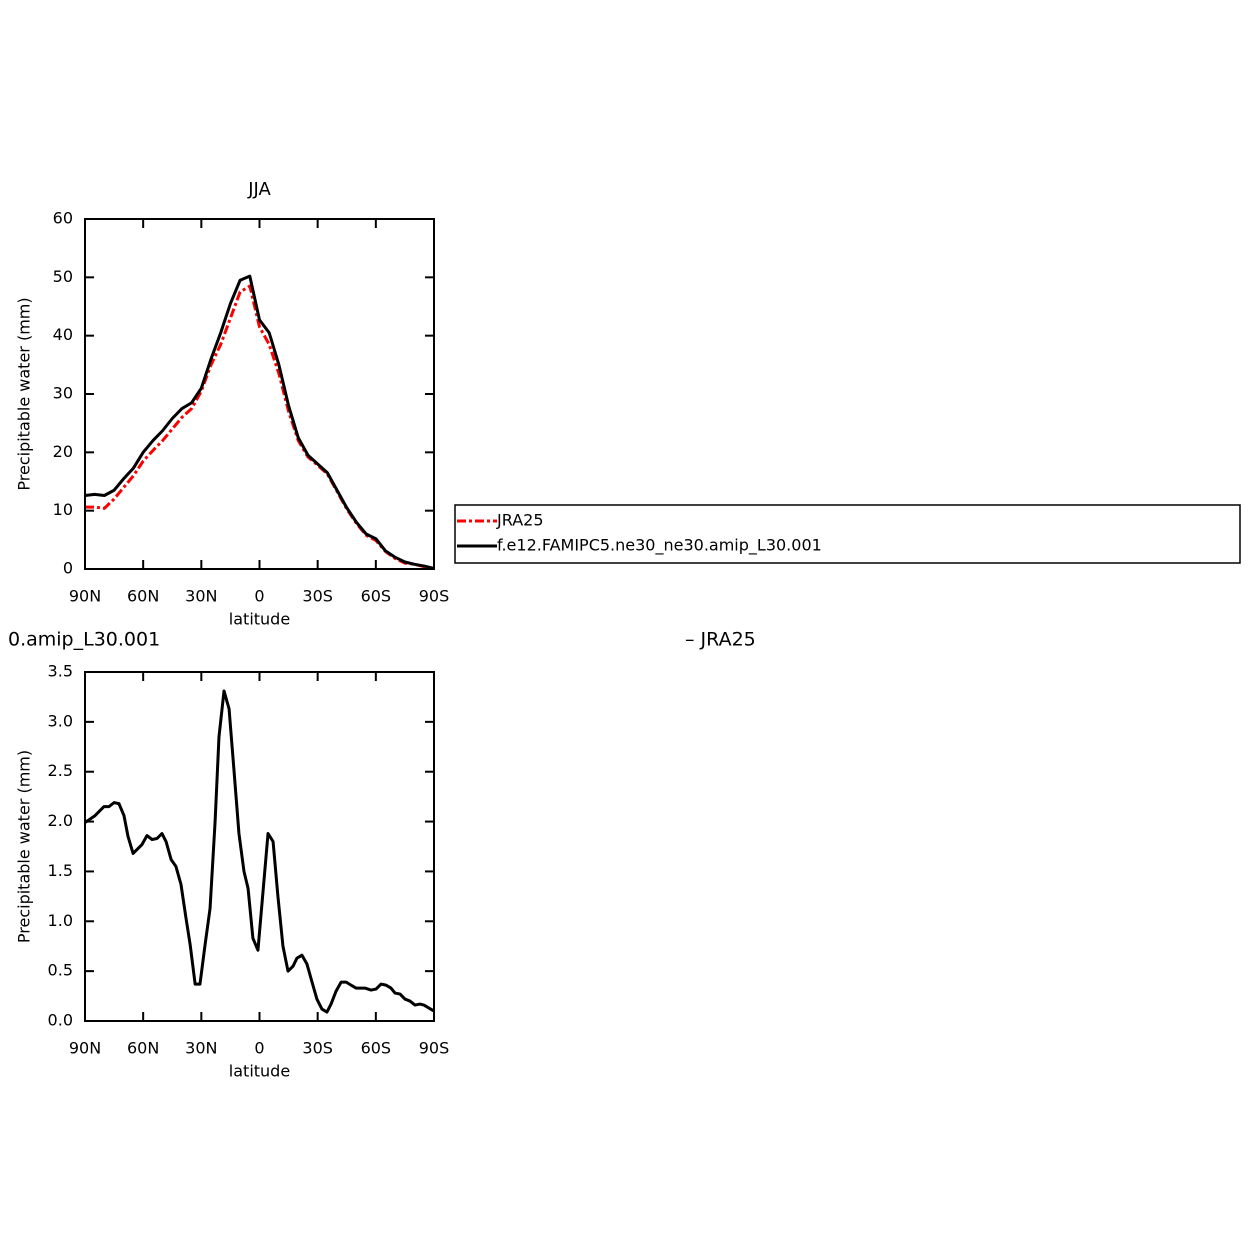 The image size is (1259, 1258). I want to click on legend-box, so click(847, 534).